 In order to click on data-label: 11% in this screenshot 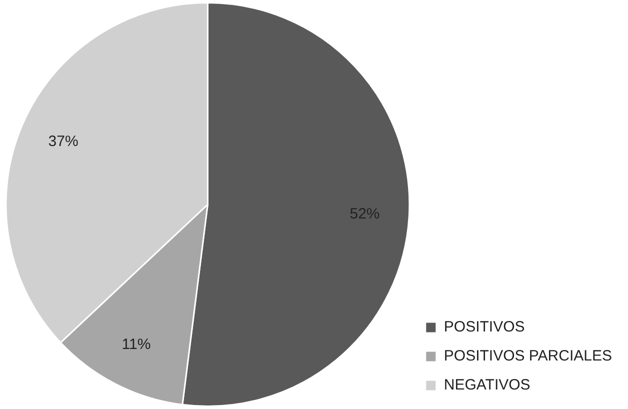, I will do `click(136, 344)`.